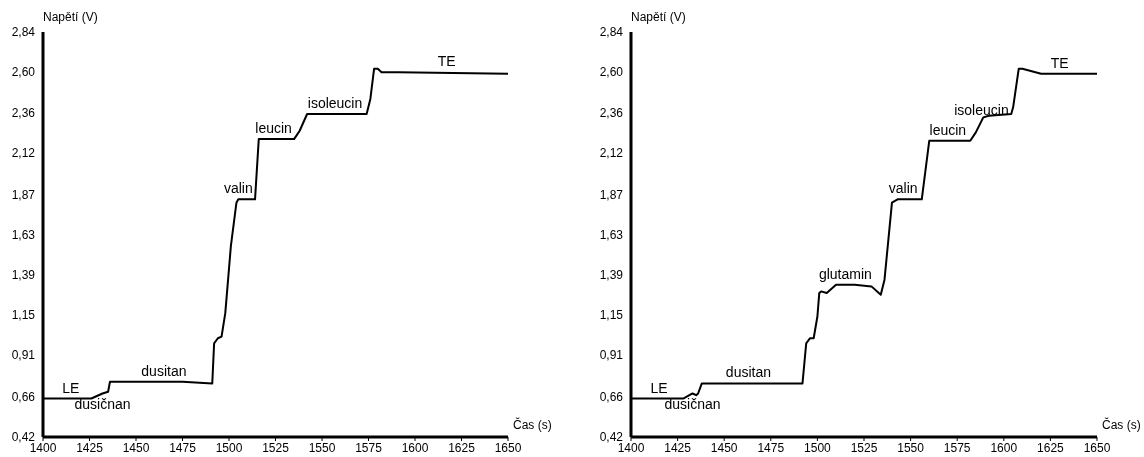 The image size is (1144, 457). I want to click on annotation: glutamin, so click(845, 273).